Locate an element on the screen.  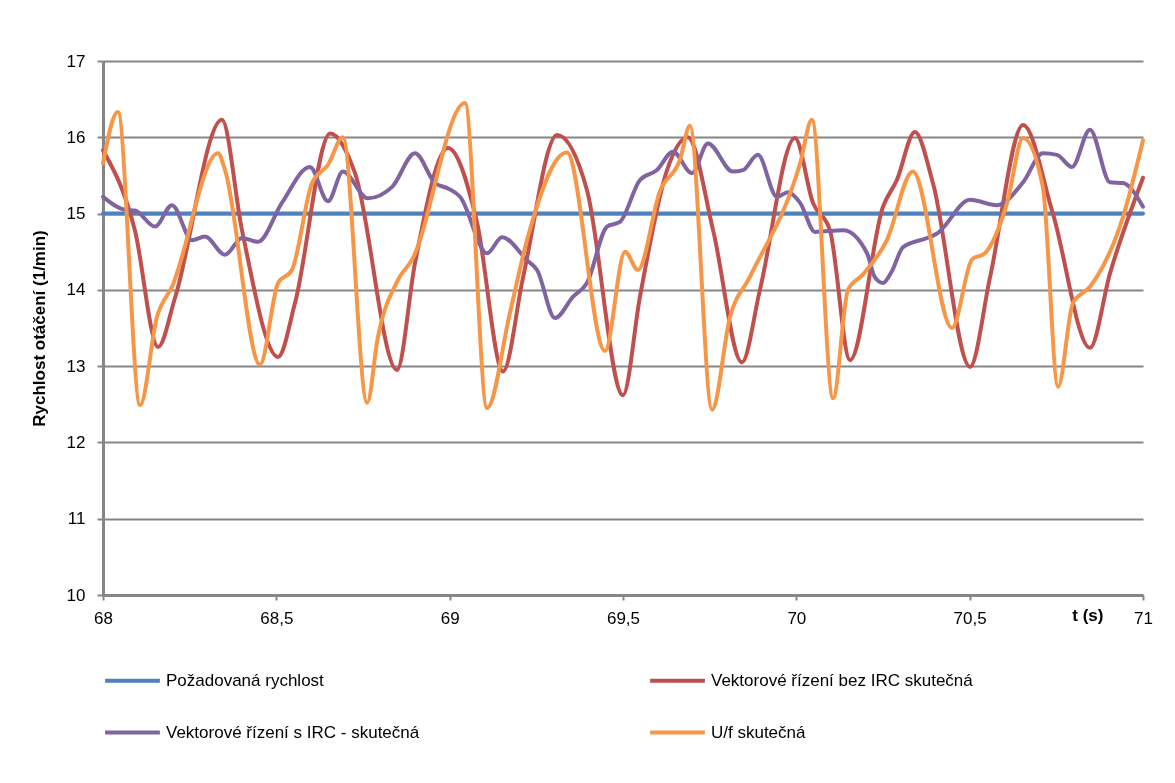
x-tick-label: 70 is located at coordinates (797, 618).